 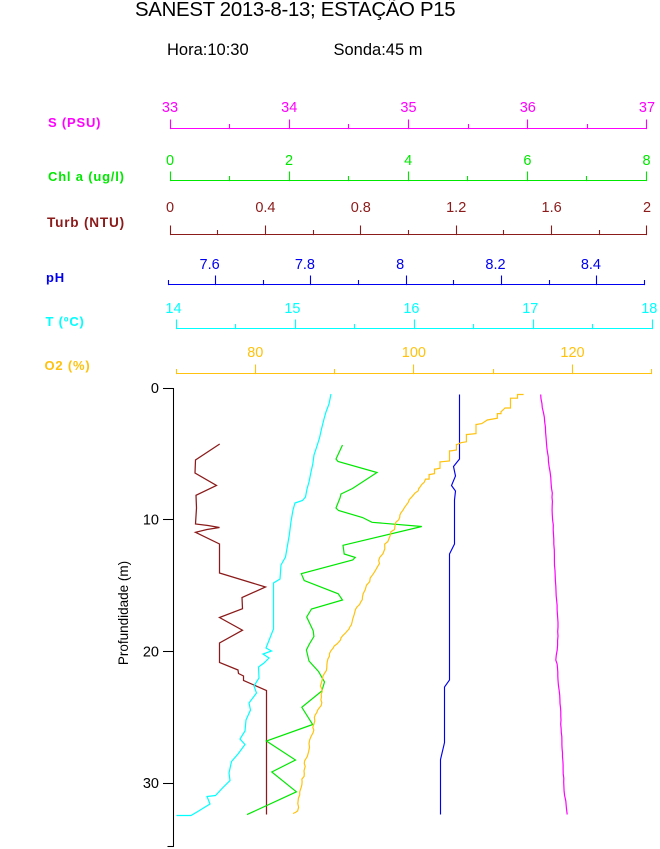 What do you see at coordinates (170, 108) in the screenshot?
I see `svg-text: 33` at bounding box center [170, 108].